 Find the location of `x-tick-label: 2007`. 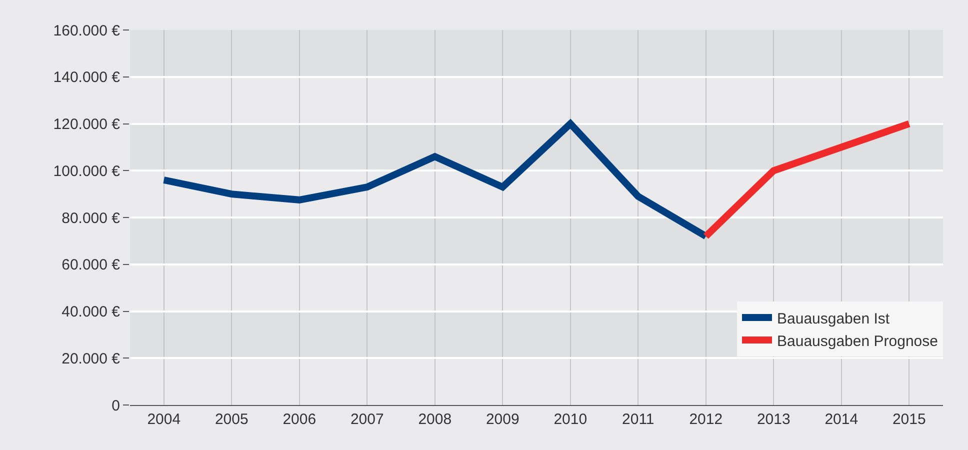

x-tick-label: 2007 is located at coordinates (367, 419).